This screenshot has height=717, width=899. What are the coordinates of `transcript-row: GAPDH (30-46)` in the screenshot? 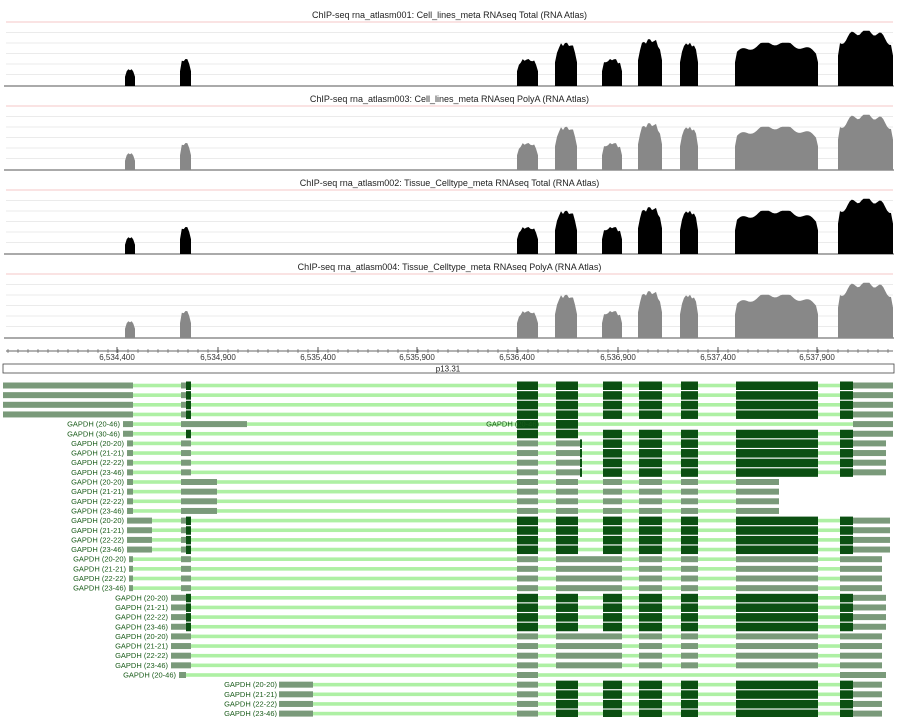 It's located at (480, 434).